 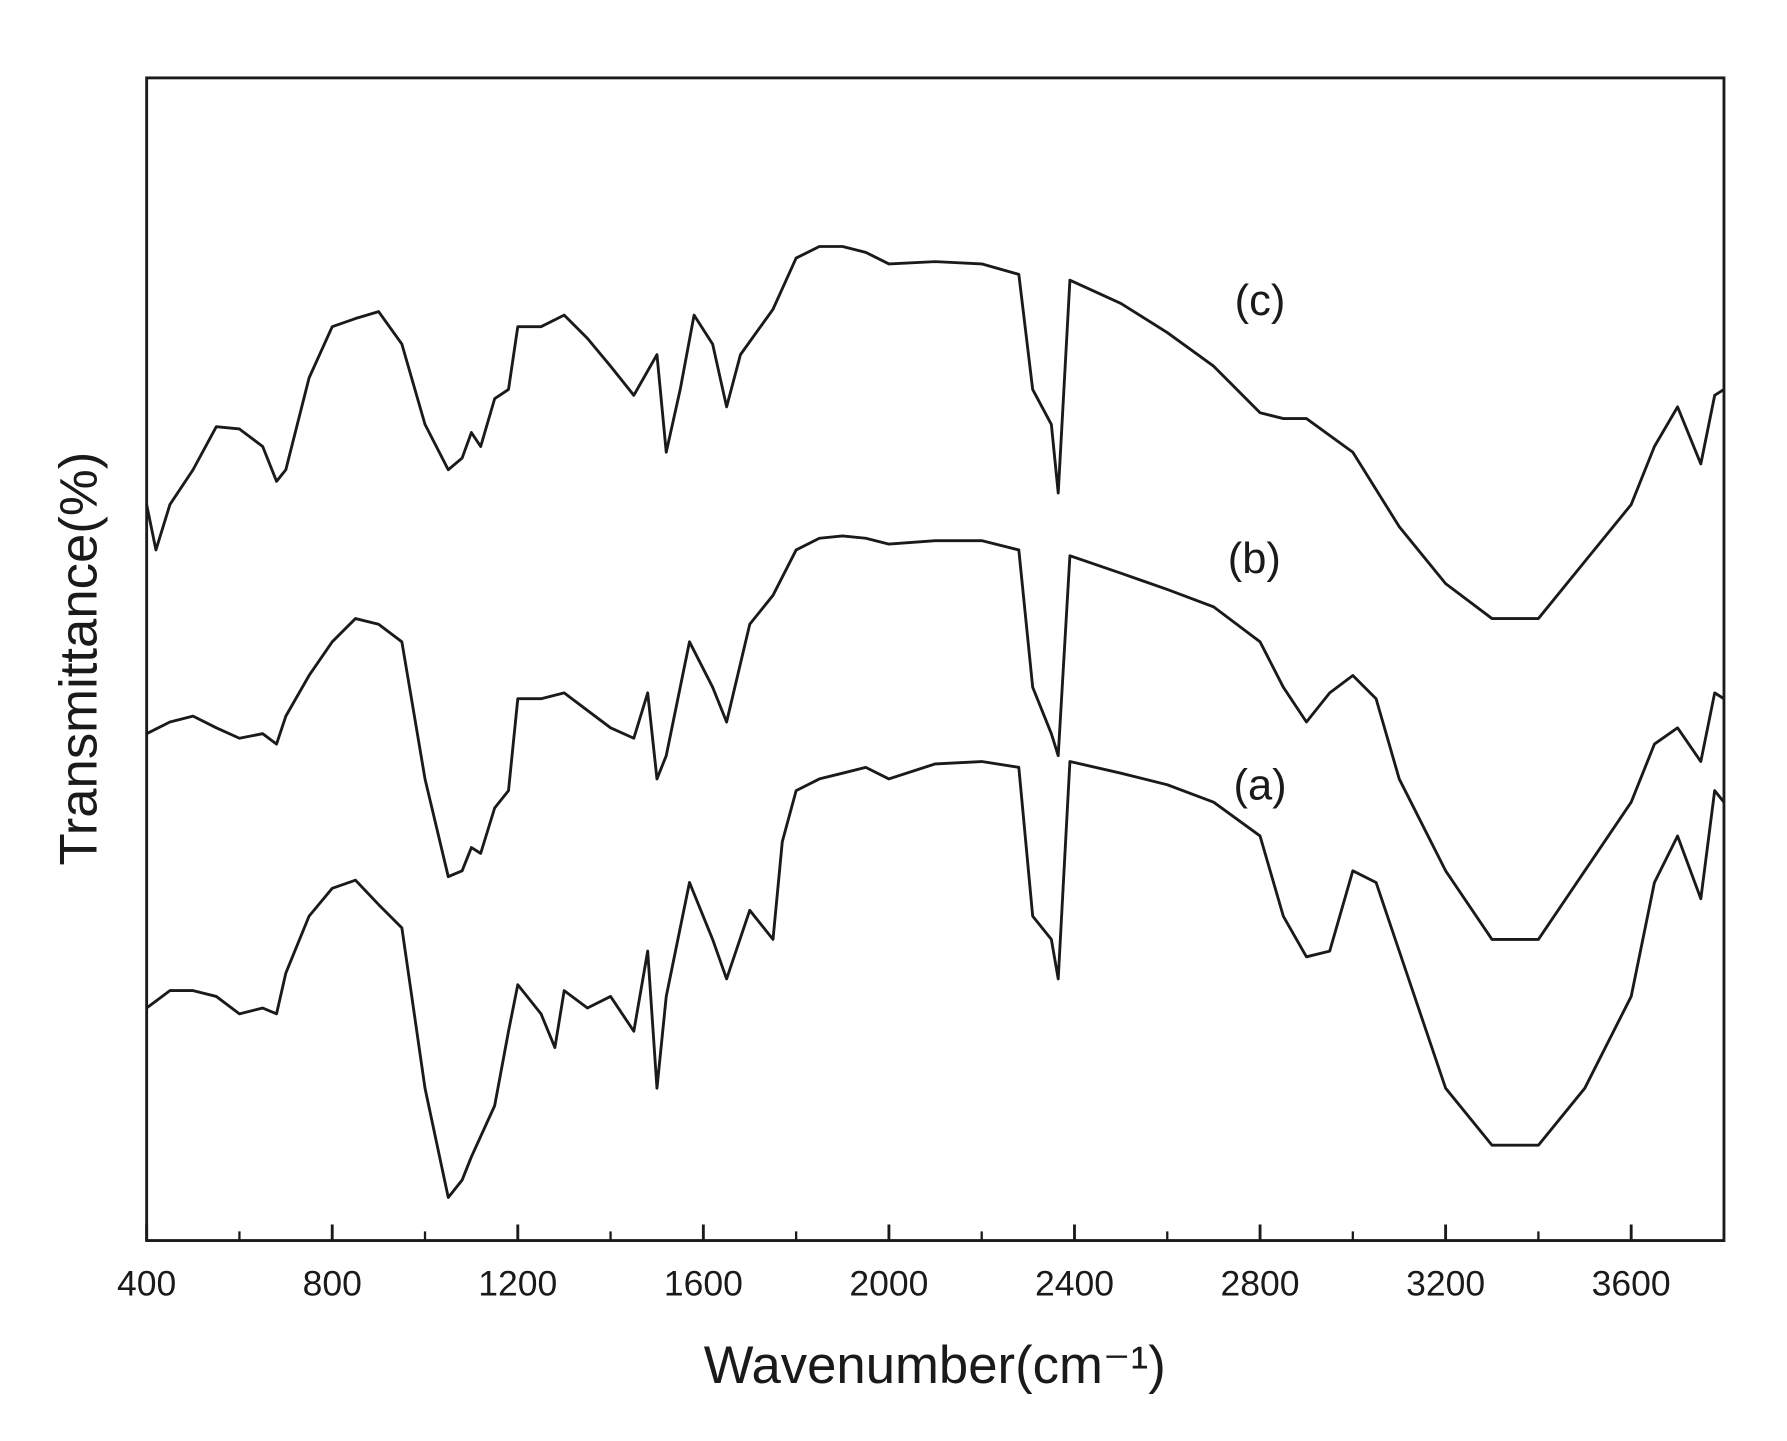 What do you see at coordinates (1631, 1284) in the screenshot?
I see `x-tick-label: 3600` at bounding box center [1631, 1284].